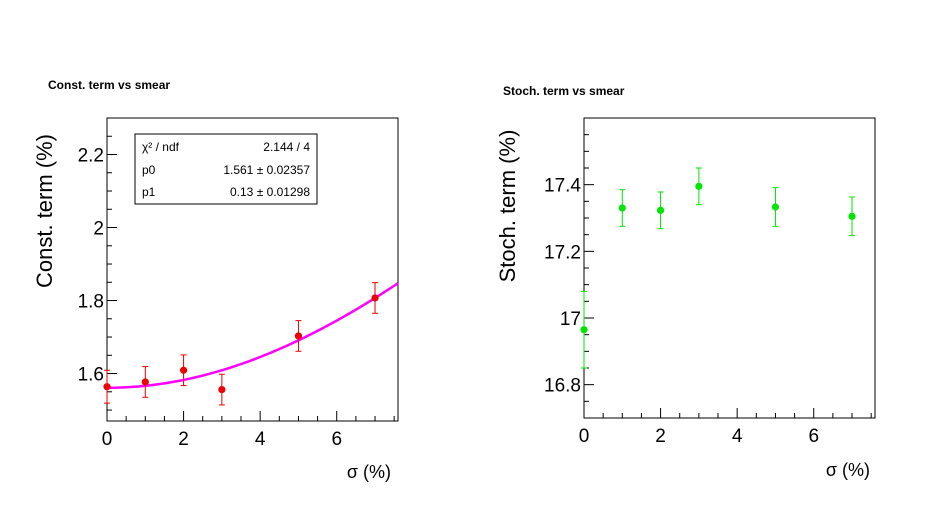  Describe the element at coordinates (564, 91) in the screenshot. I see `stoch-term-title: Stoch. term vs smear` at that location.